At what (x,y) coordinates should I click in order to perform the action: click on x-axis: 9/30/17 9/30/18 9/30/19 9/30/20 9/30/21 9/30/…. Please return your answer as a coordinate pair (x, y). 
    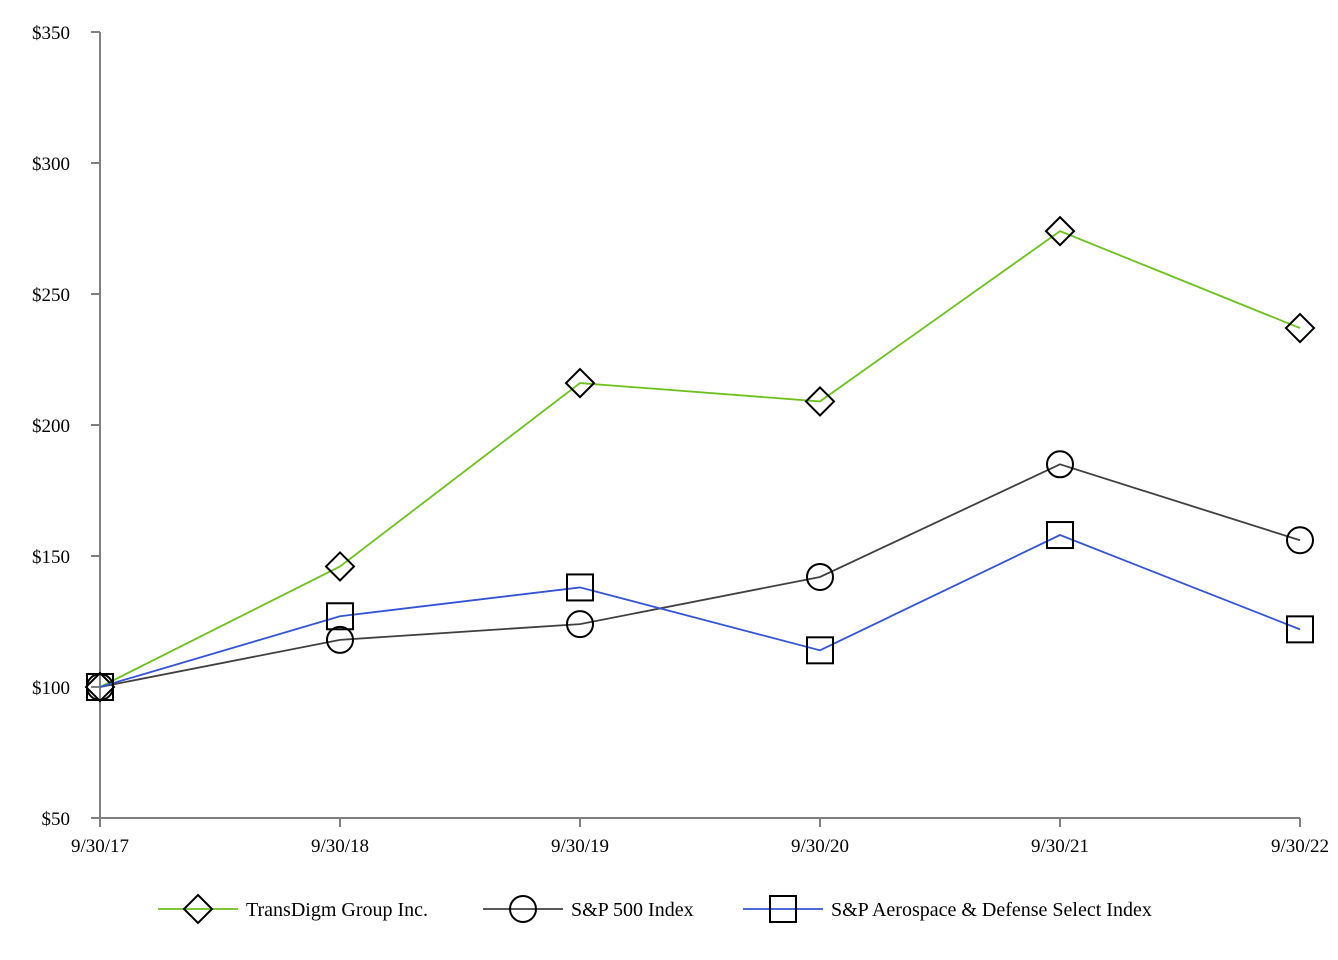
    Looking at the image, I should click on (700, 837).